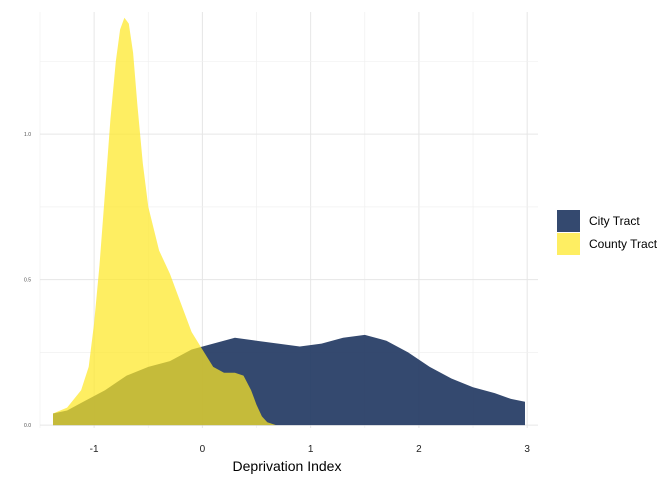  What do you see at coordinates (94, 449) in the screenshot?
I see `x-tick-label: -1` at bounding box center [94, 449].